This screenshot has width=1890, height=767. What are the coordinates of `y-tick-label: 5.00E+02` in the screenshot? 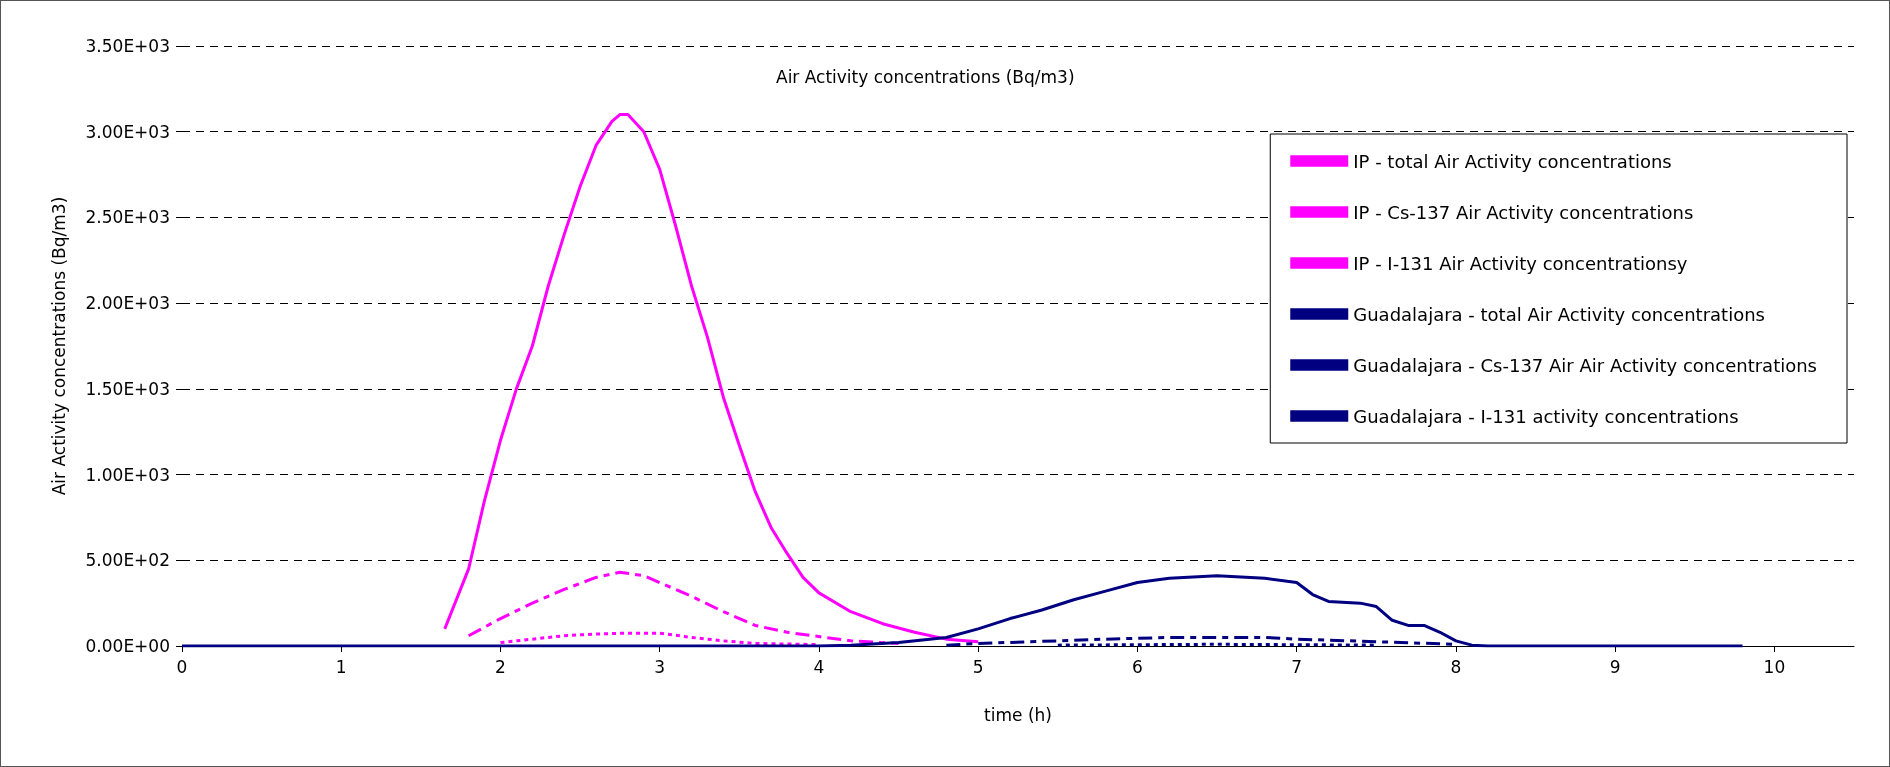 It's located at (127, 560).